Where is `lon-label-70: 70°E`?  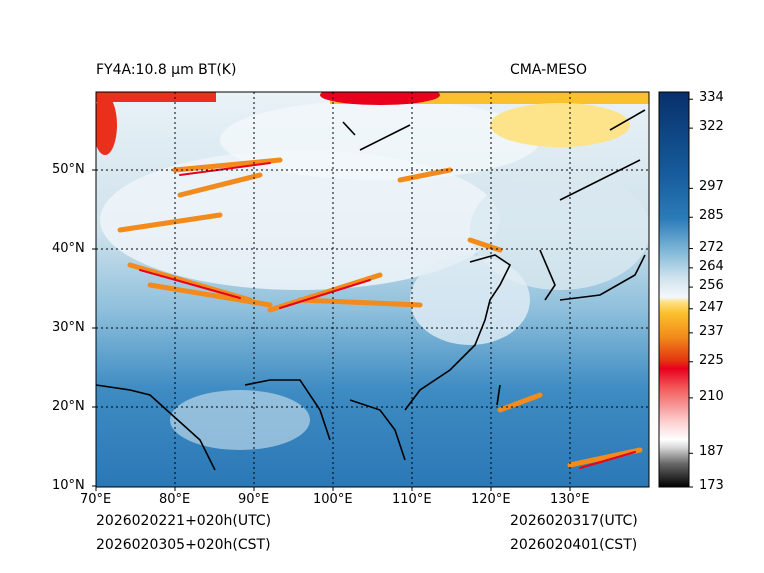
lon-label-70: 70°E is located at coordinates (96, 499).